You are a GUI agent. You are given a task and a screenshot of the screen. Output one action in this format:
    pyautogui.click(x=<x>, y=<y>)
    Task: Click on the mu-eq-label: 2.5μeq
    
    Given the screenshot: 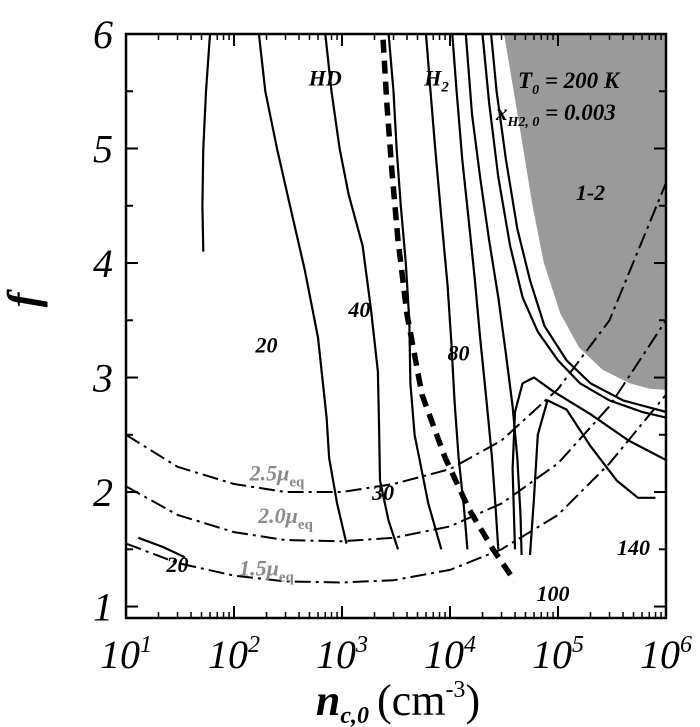 What is the action you would take?
    pyautogui.click(x=277, y=476)
    